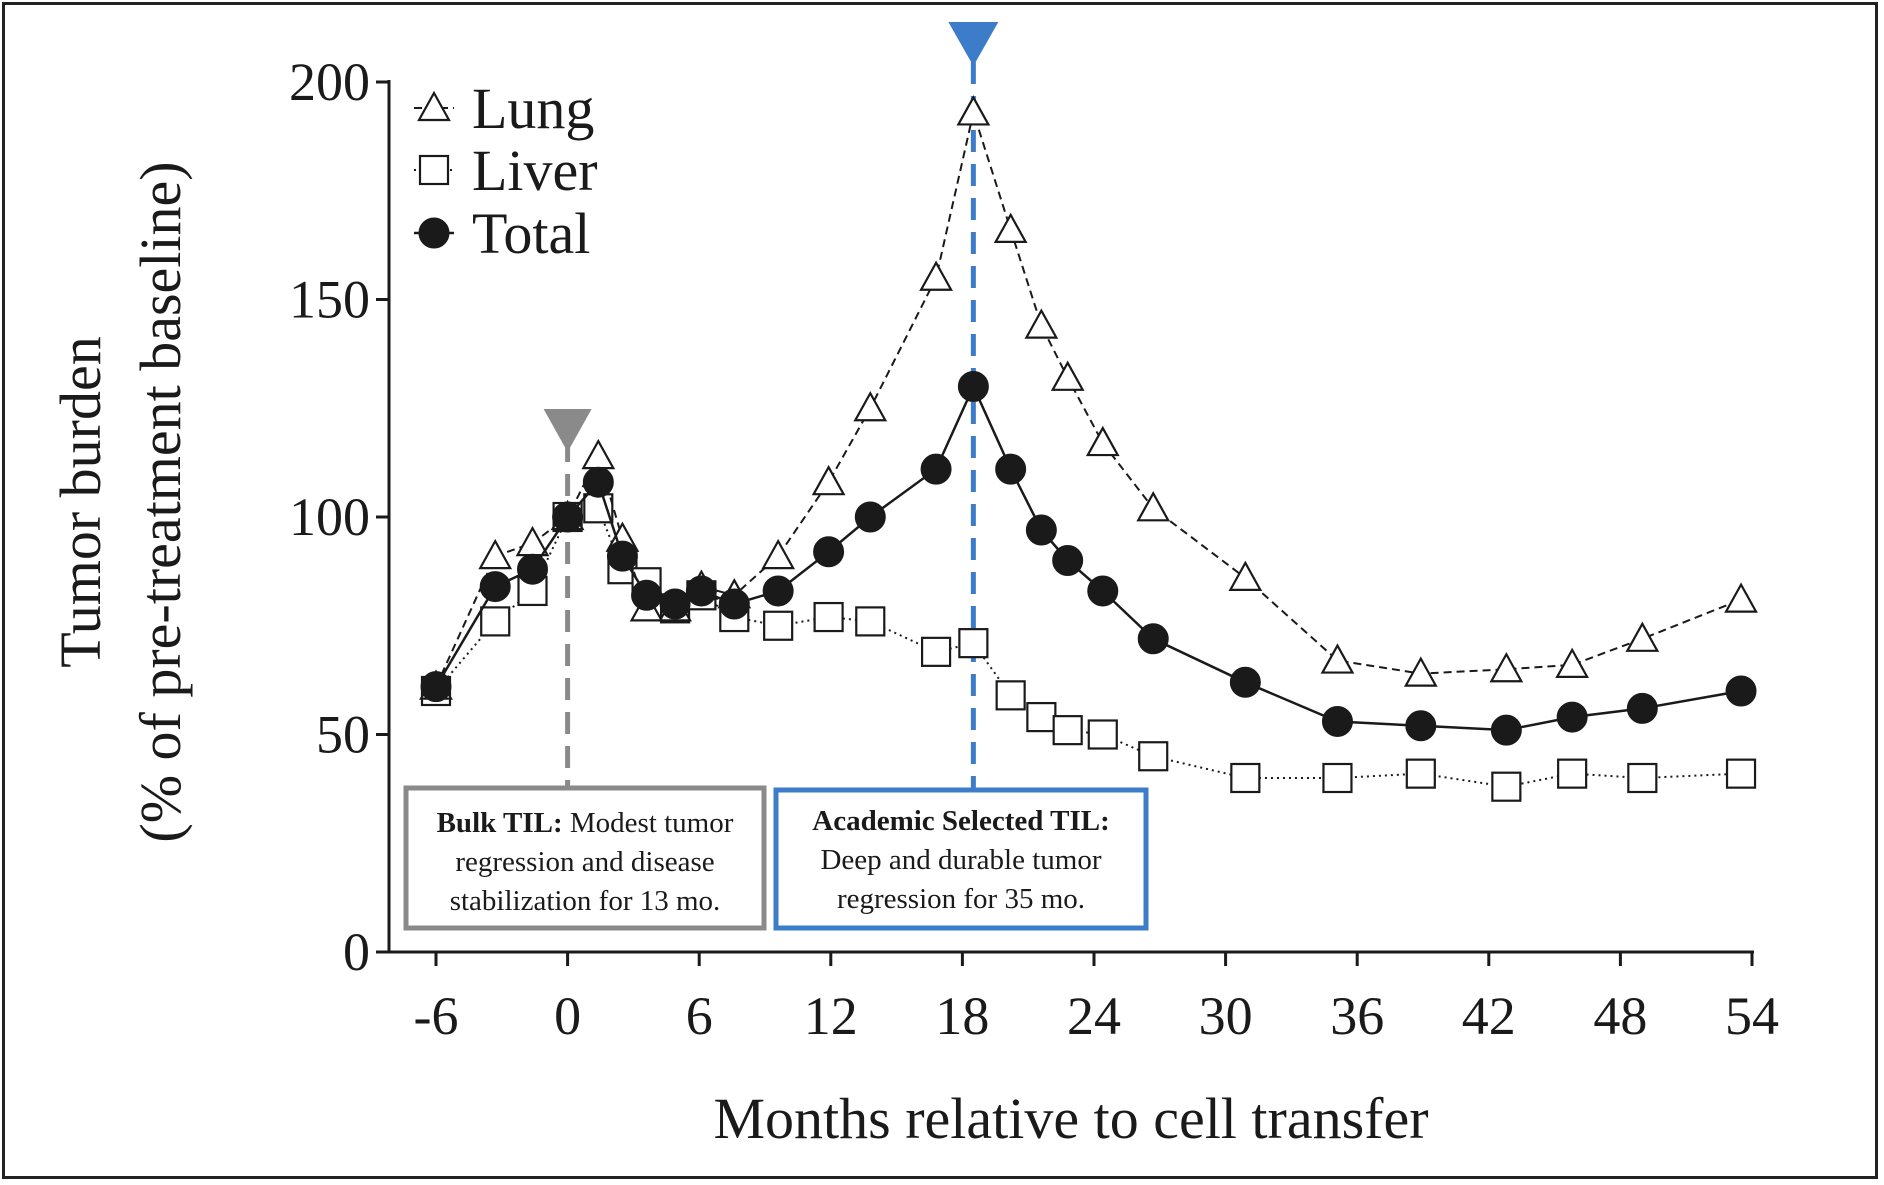 This screenshot has width=1884, height=1185. What do you see at coordinates (831, 1016) in the screenshot?
I see `x-tick-label: 12` at bounding box center [831, 1016].